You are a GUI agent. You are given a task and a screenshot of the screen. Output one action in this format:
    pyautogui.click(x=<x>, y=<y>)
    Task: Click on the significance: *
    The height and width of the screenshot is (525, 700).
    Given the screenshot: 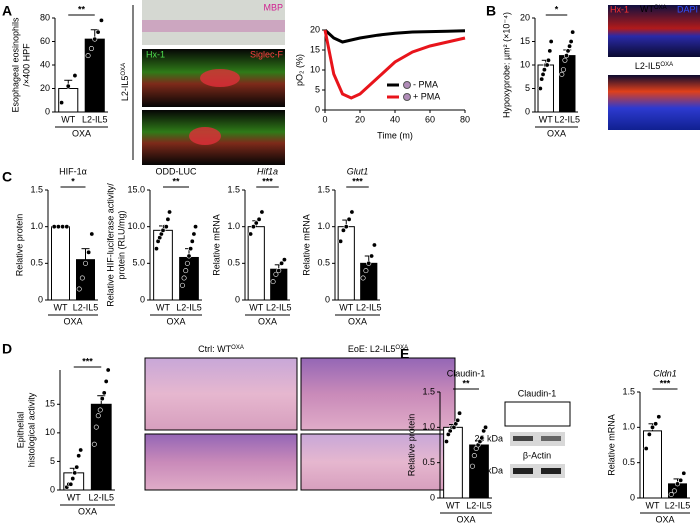 What is the action you would take?
    pyautogui.click(x=73, y=181)
    